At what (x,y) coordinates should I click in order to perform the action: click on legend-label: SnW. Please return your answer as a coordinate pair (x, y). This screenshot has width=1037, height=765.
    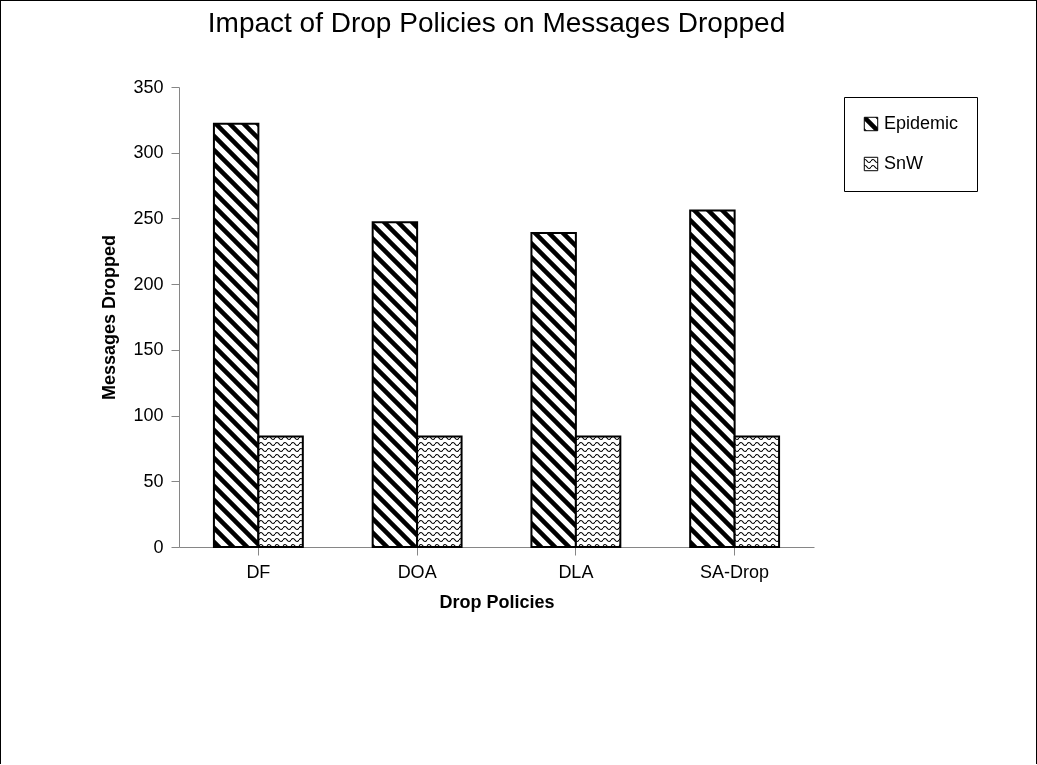
    Looking at the image, I should click on (904, 163).